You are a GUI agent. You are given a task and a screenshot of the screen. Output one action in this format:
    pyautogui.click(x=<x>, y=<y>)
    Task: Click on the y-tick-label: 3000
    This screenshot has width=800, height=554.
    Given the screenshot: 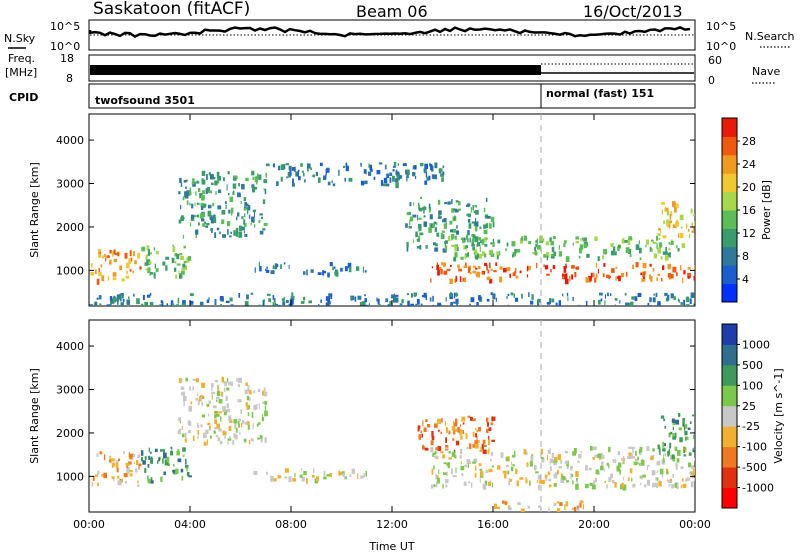 What is the action you would take?
    pyautogui.click(x=70, y=184)
    